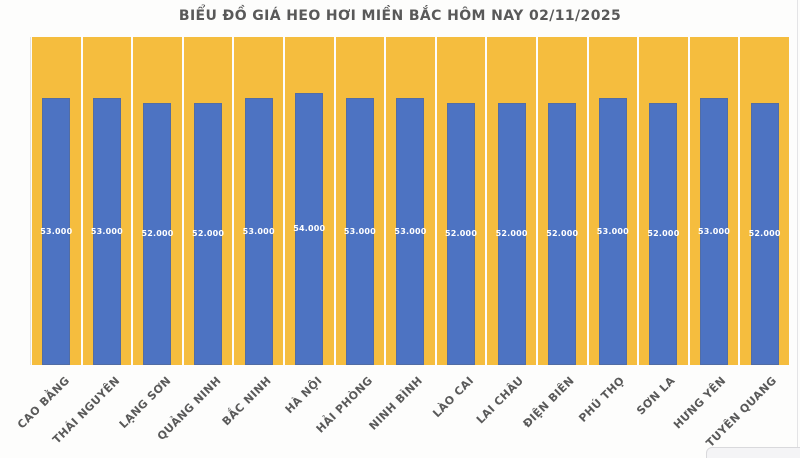  Describe the element at coordinates (549, 402) in the screenshot. I see `x-axis-label: ĐIỆN BIÊN` at that location.